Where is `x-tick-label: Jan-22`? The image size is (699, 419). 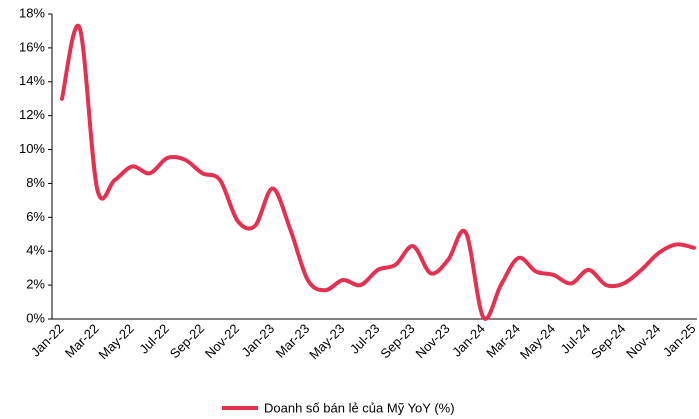 x-tick-label: Jan-22 is located at coordinates (47, 340).